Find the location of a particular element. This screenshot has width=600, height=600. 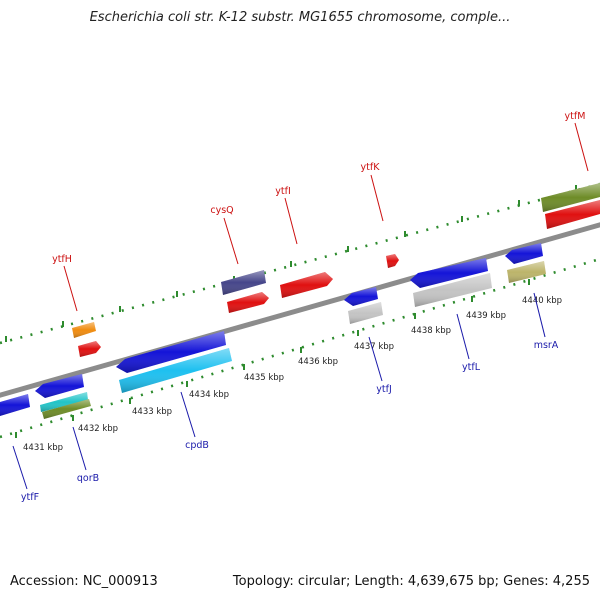

gene-cysQ-feature is located at coordinates (245, 291).